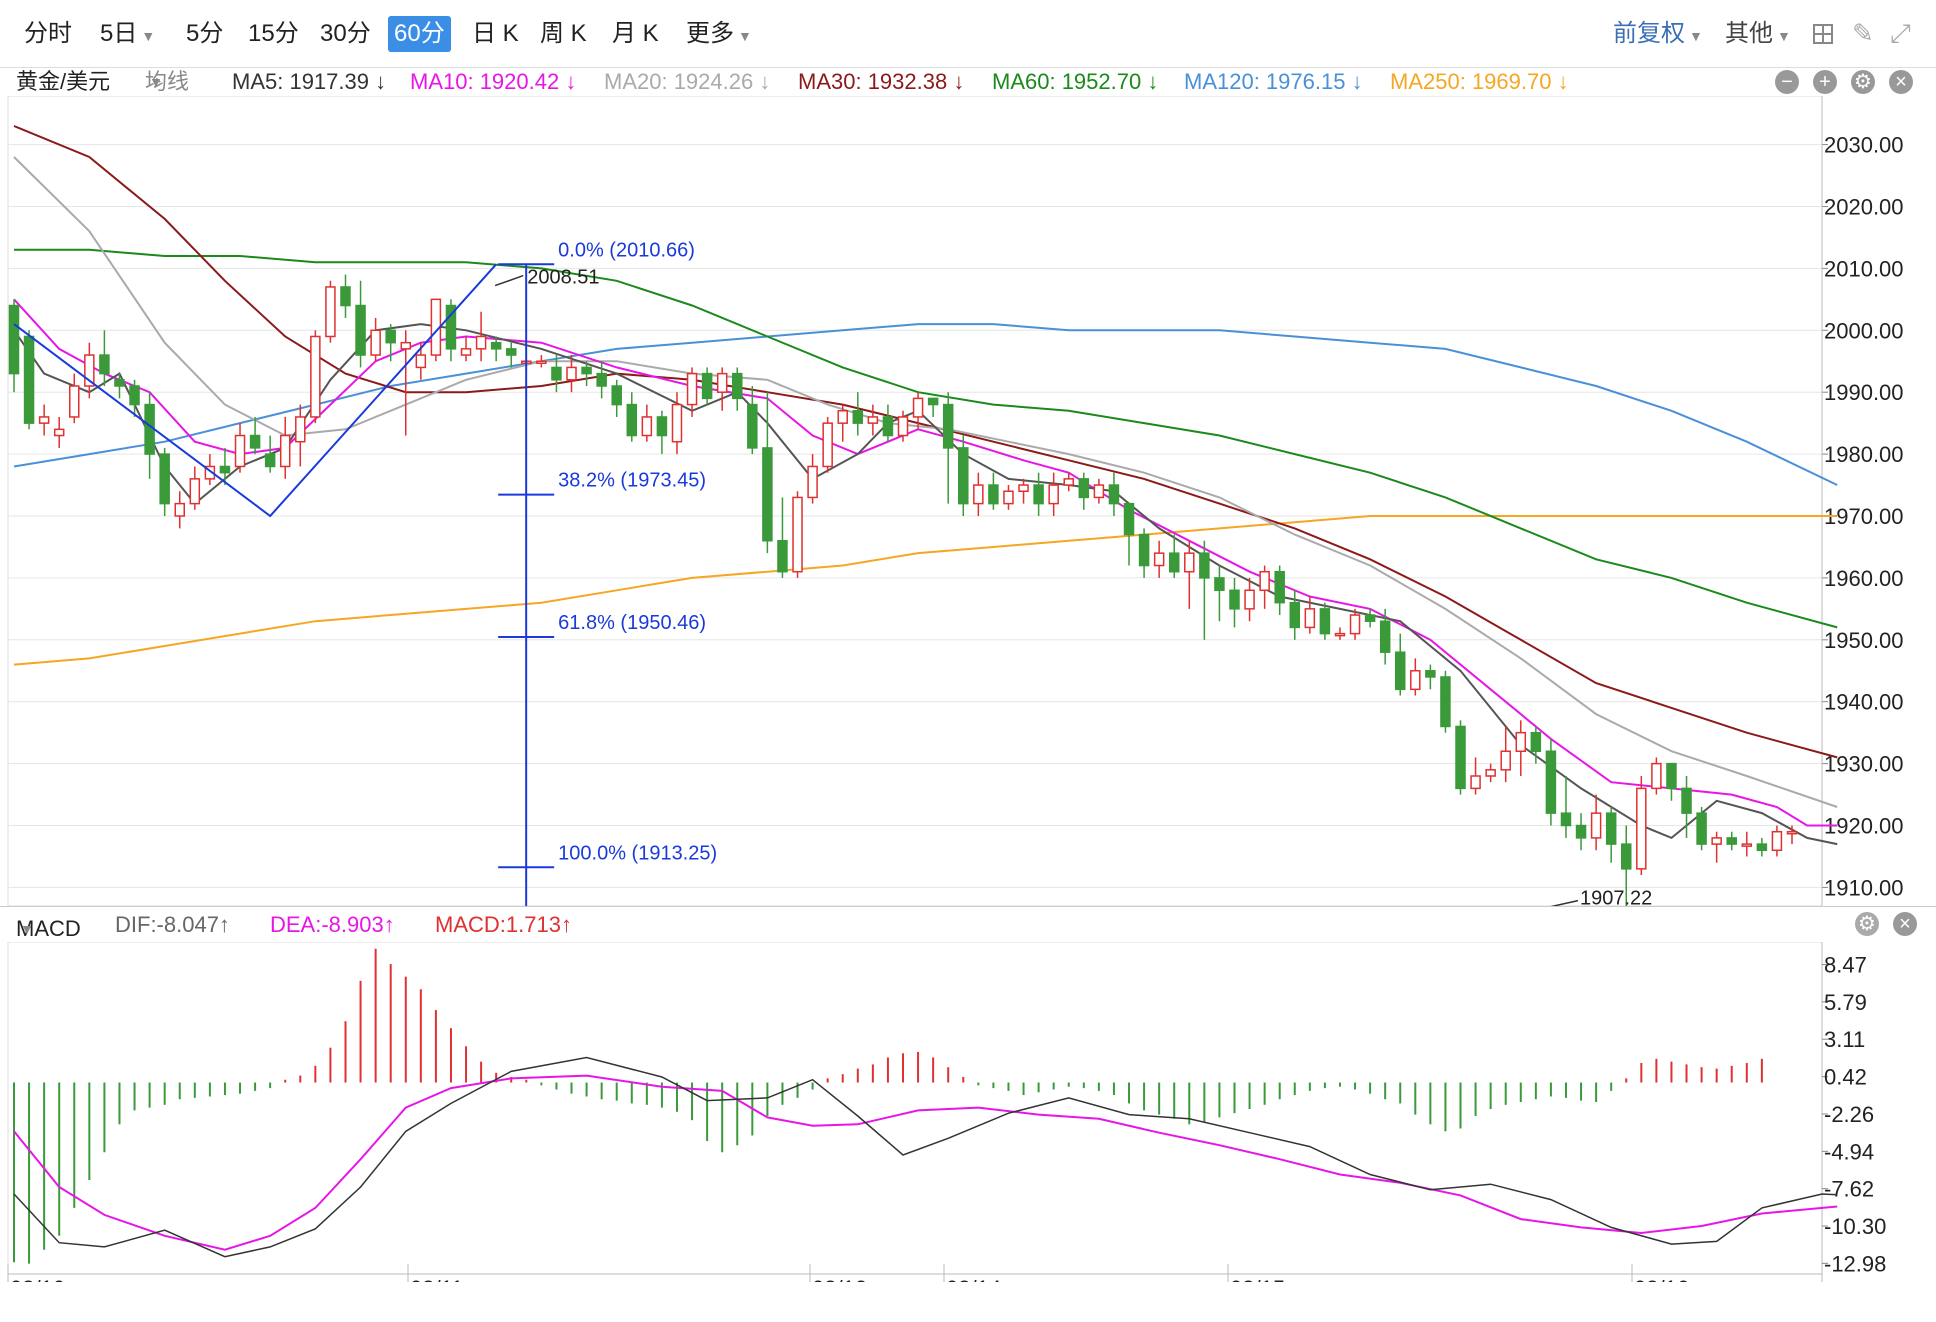 This screenshot has width=1936, height=1322. Describe the element at coordinates (48, 34) in the screenshot. I see `period-0: 分时` at that location.